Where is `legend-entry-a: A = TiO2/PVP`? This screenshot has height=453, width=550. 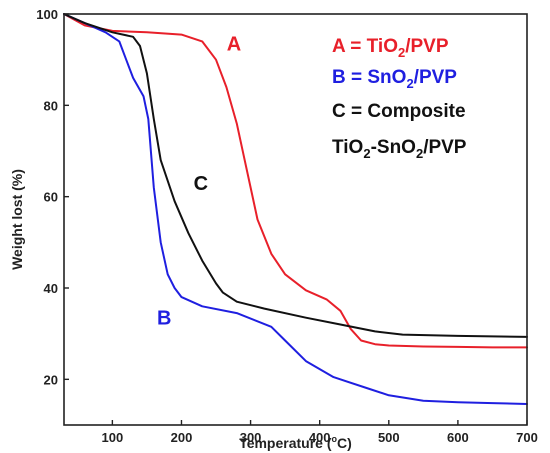
legend-entry-a: A = TiO2/PVP is located at coordinates (390, 48).